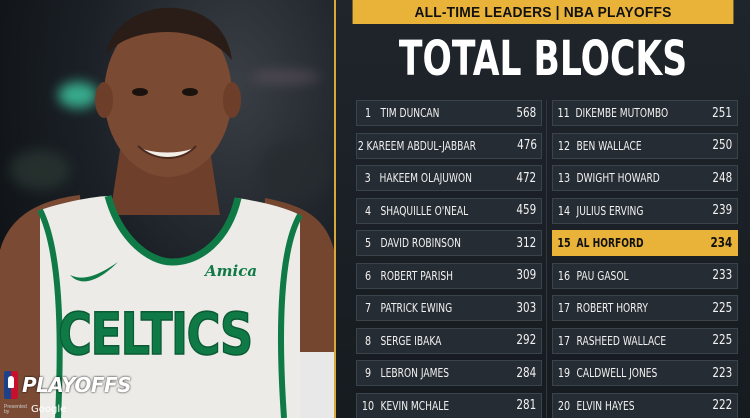 This screenshot has width=750, height=418. What do you see at coordinates (722, 113) in the screenshot?
I see `leader-value: 251` at bounding box center [722, 113].